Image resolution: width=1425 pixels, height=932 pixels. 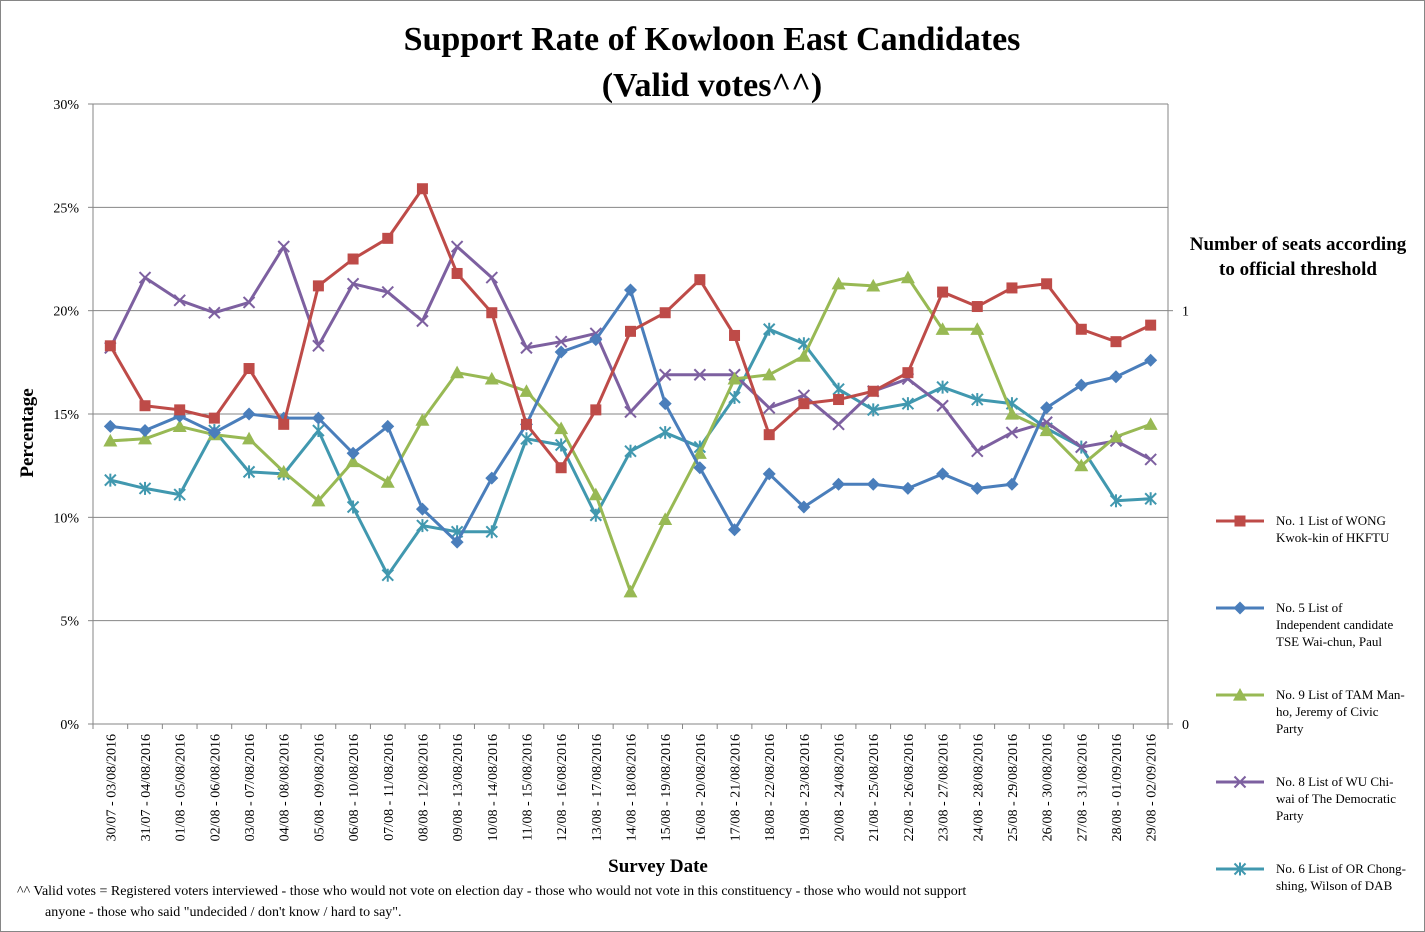 What do you see at coordinates (69, 725) in the screenshot?
I see `y-tick-label: 0%` at bounding box center [69, 725].